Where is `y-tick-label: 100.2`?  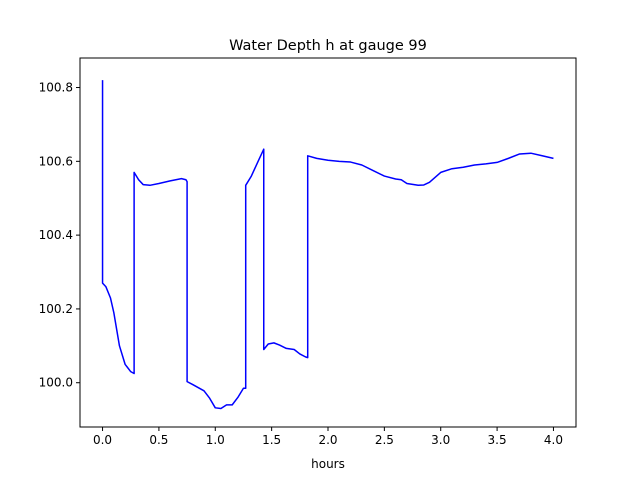 y-tick-label: 100.2 is located at coordinates (56, 309).